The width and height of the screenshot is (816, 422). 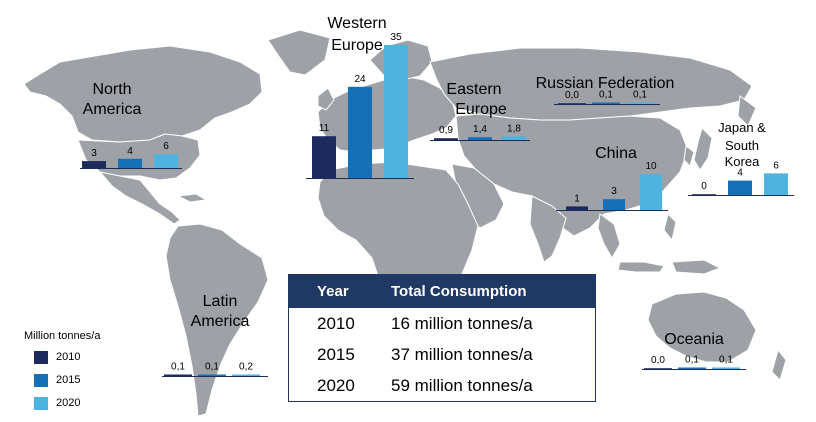 What do you see at coordinates (658, 360) in the screenshot?
I see `oceania-data-label-2010: 0,0` at bounding box center [658, 360].